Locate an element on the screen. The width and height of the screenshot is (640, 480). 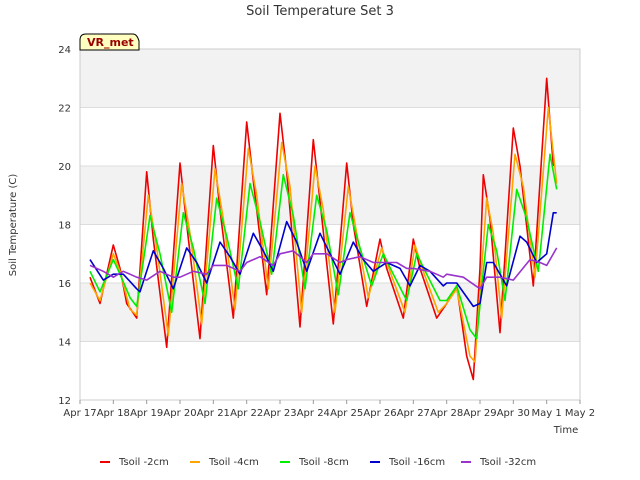
y-axis-label: Soil Temperature (C) is located at coordinates (13, 225).